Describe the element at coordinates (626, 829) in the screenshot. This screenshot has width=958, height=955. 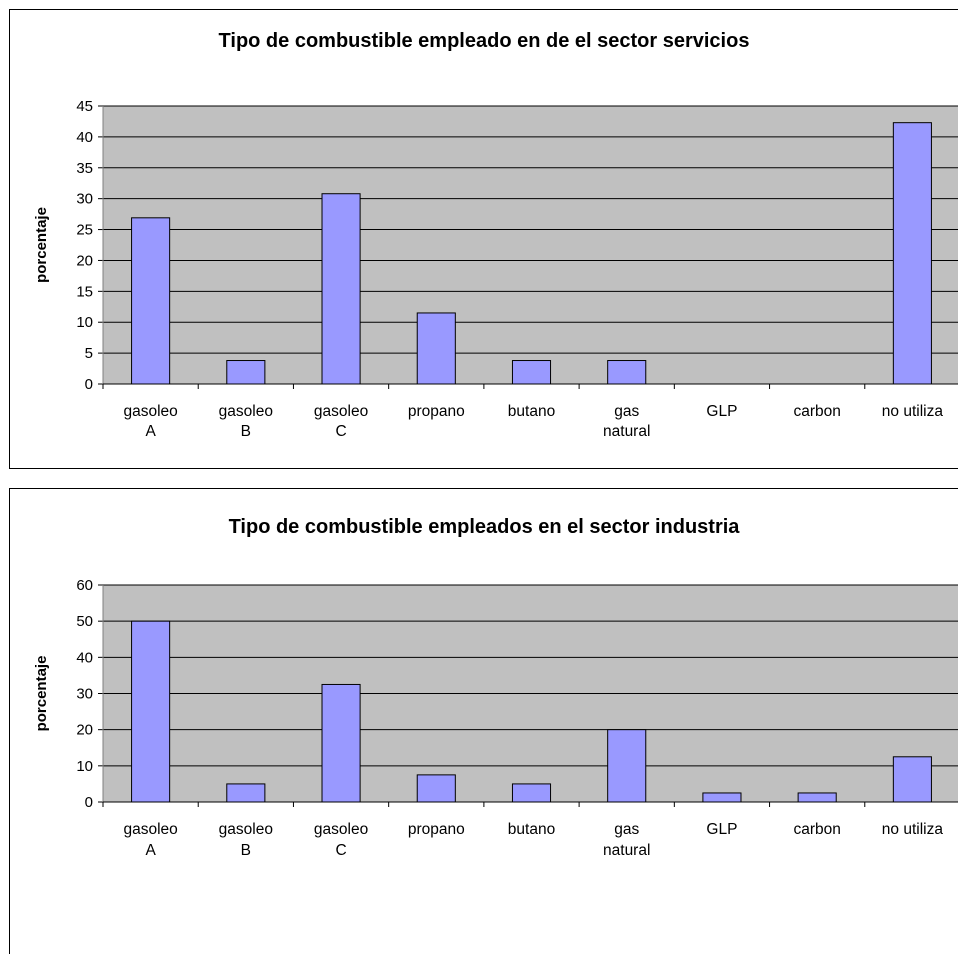
I see `industria-category-label: gas` at that location.